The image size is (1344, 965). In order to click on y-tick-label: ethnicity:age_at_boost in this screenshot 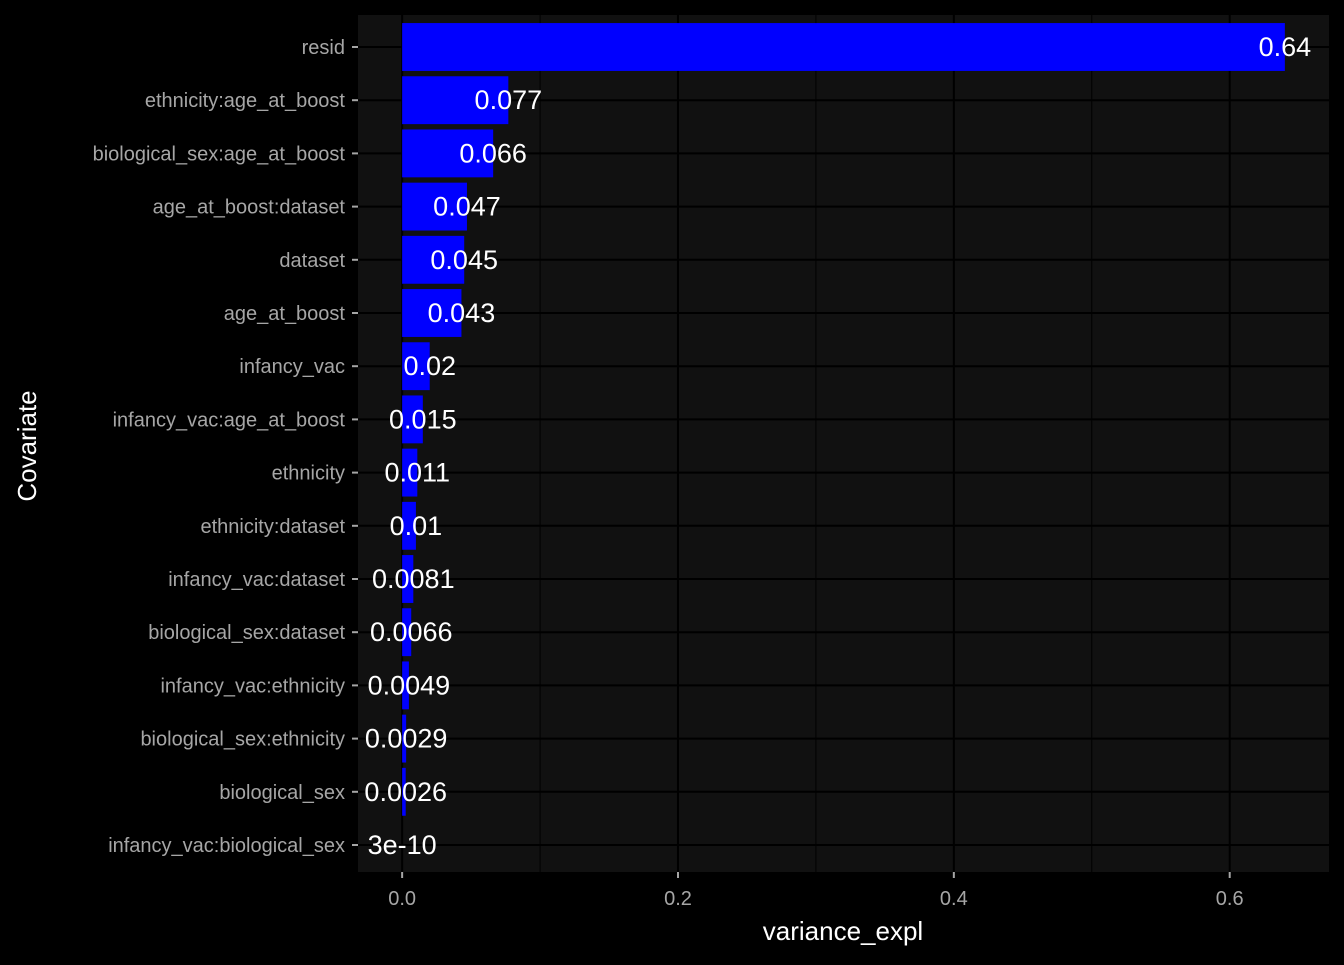, I will do `click(245, 101)`.